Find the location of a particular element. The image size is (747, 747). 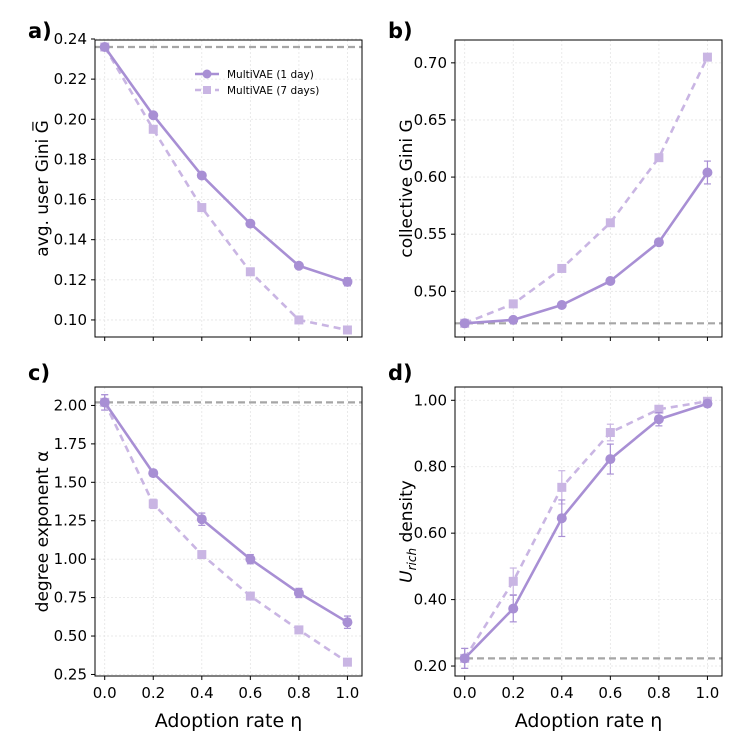

y-tick-label: 0.70 is located at coordinates (430, 63).